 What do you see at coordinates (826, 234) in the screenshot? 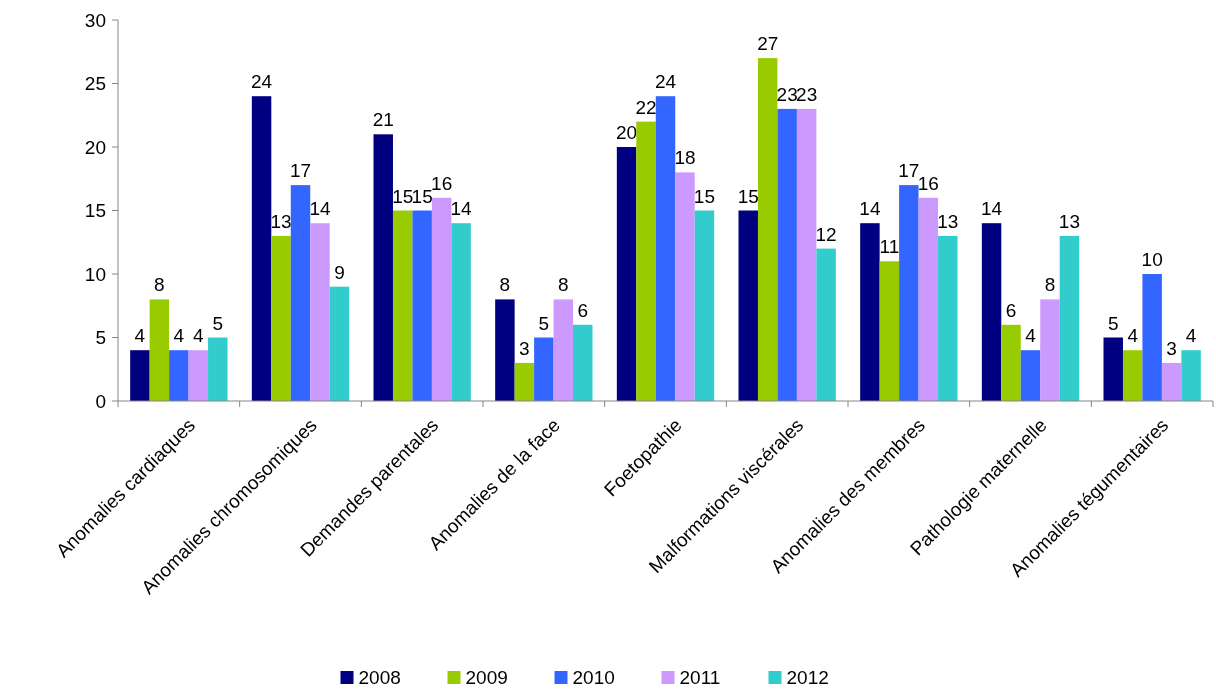
I see `data-label: 12` at bounding box center [826, 234].